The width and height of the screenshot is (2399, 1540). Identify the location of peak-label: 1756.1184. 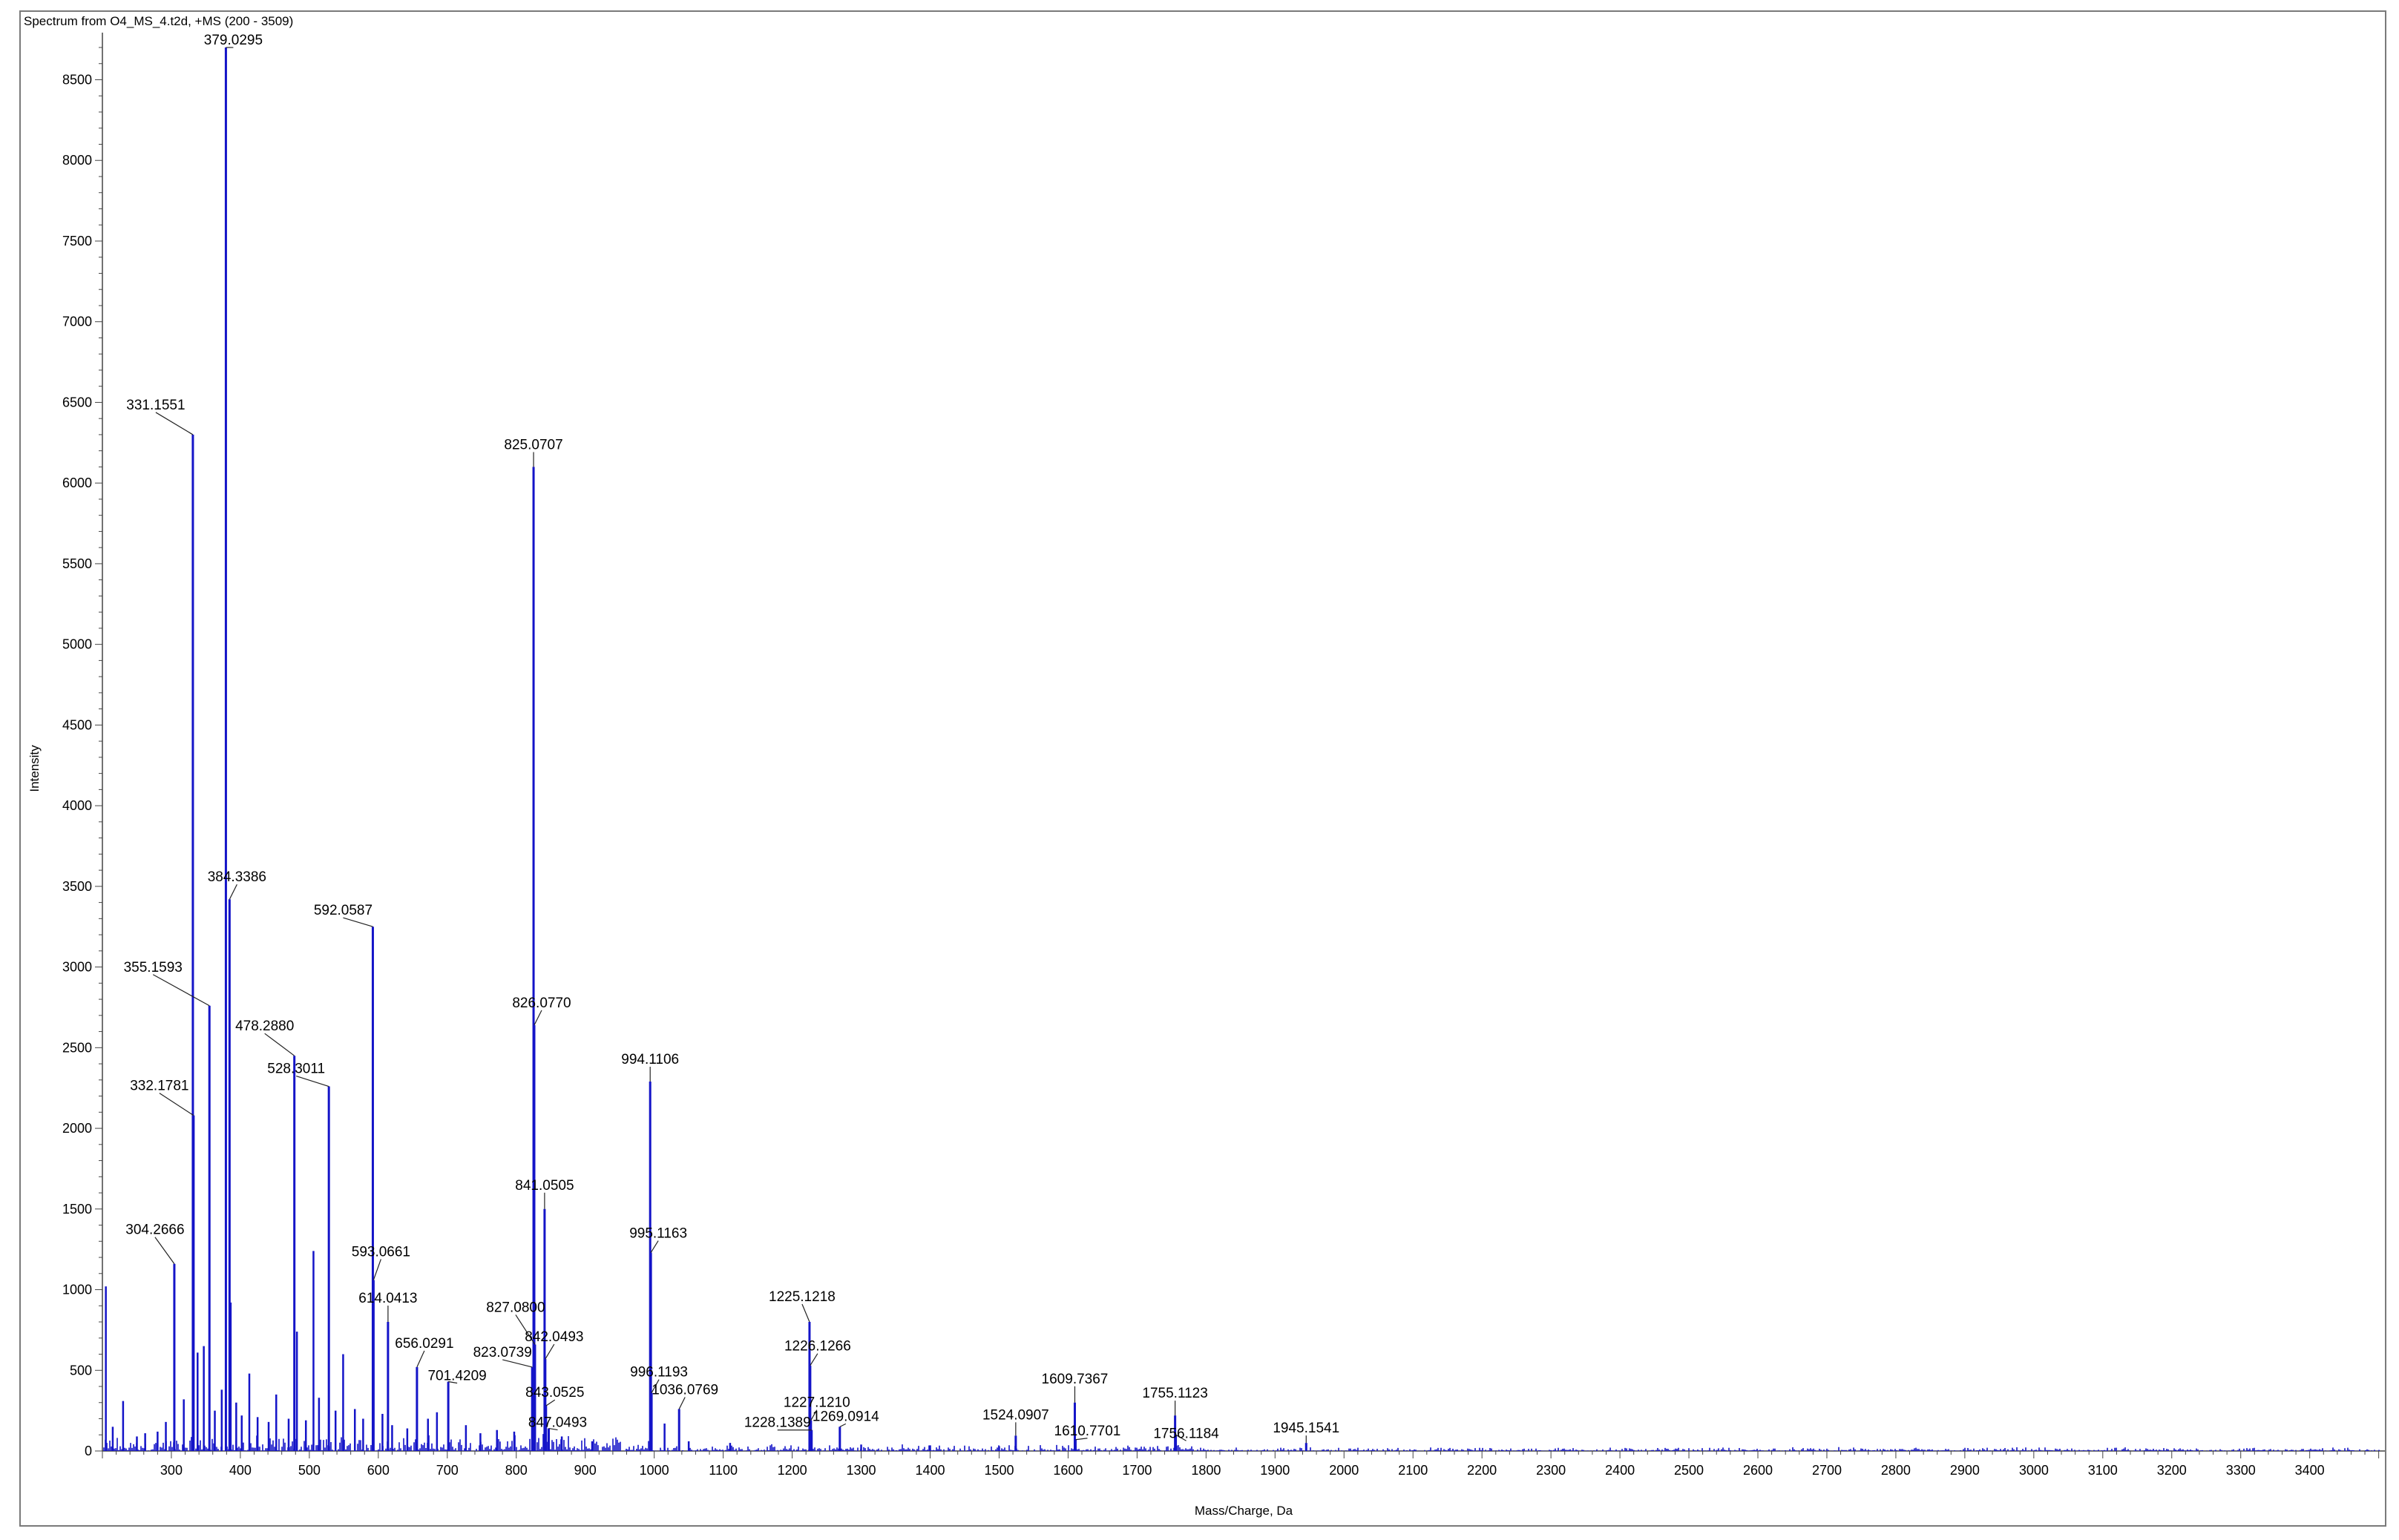
(1186, 1433).